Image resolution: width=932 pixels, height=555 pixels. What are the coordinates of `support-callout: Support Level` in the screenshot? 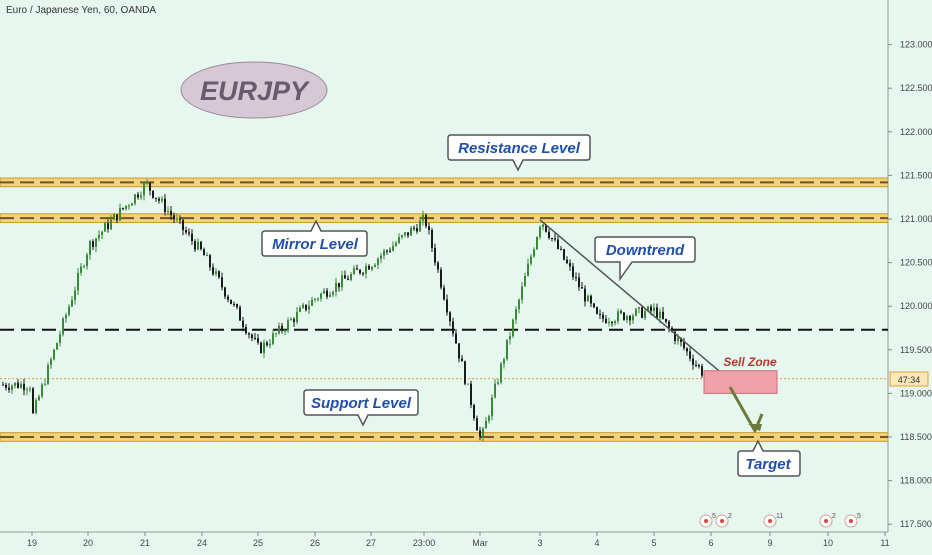 It's located at (361, 408).